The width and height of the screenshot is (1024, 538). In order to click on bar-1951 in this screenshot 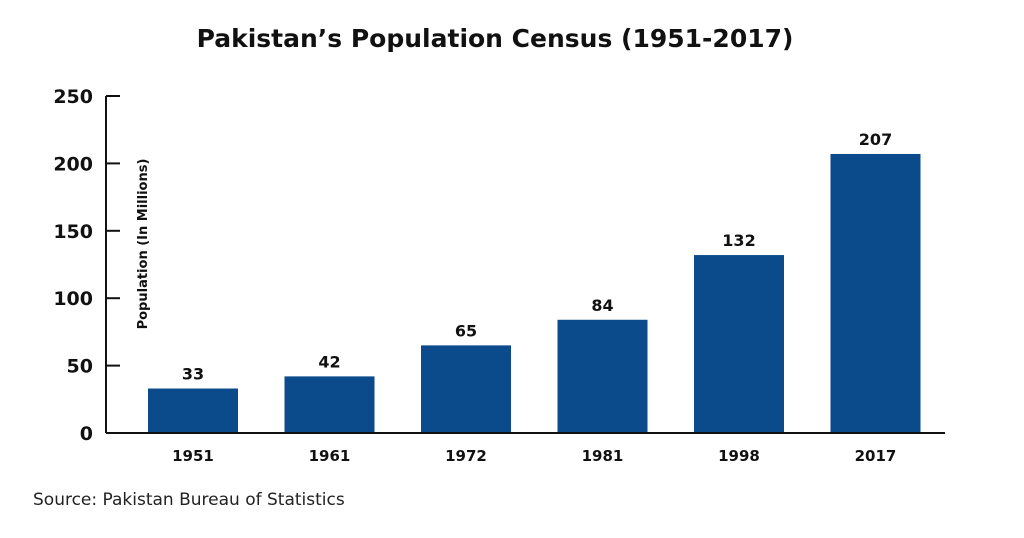, I will do `click(193, 410)`.